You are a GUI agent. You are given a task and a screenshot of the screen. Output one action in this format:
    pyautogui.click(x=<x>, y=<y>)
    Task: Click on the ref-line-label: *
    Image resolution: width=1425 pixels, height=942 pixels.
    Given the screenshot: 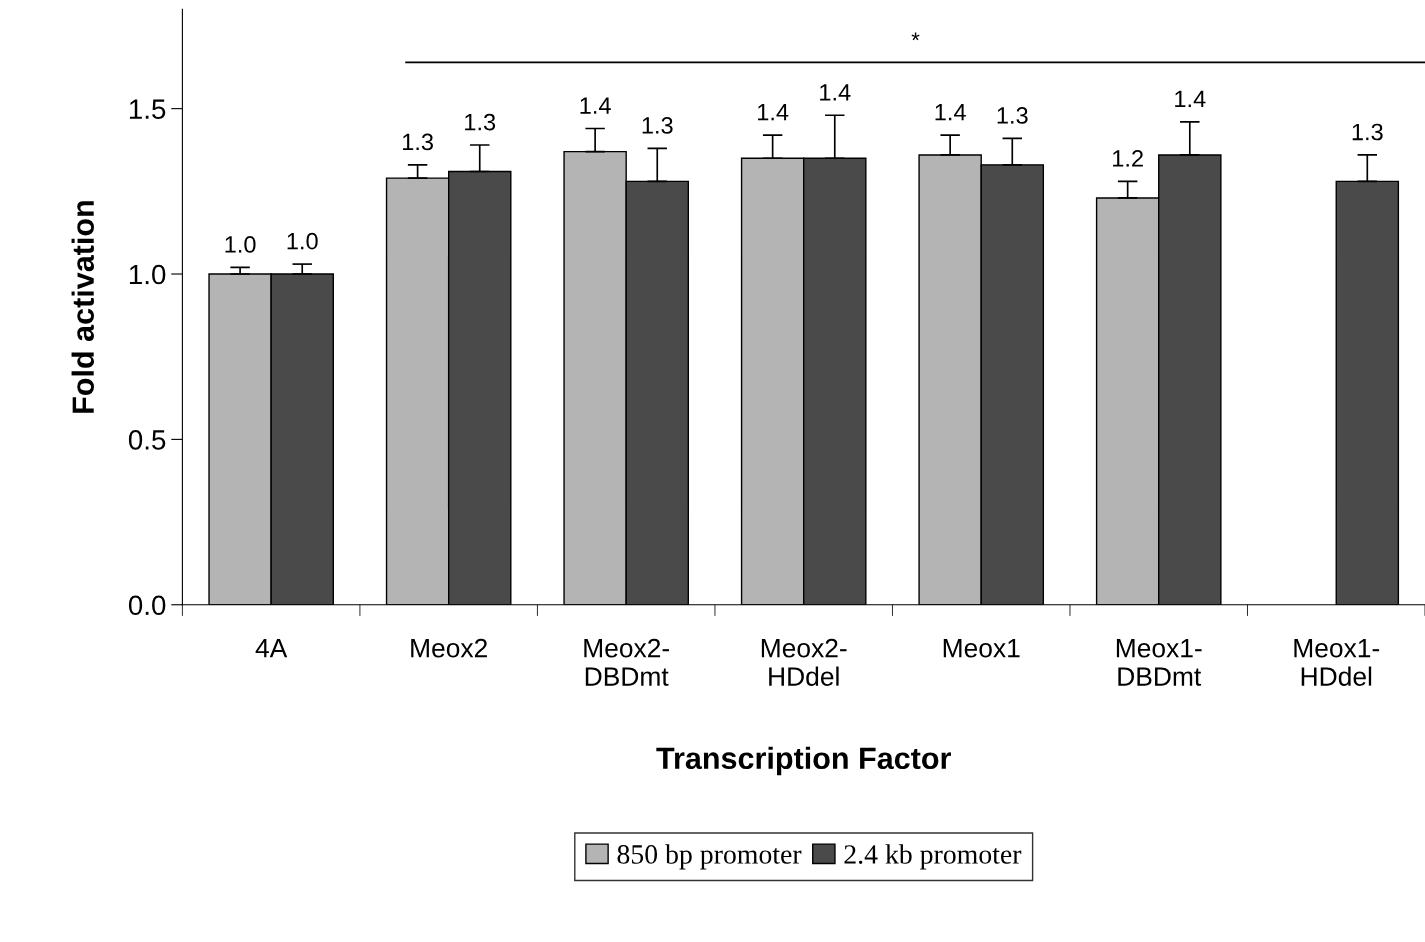 What is the action you would take?
    pyautogui.click(x=915, y=36)
    